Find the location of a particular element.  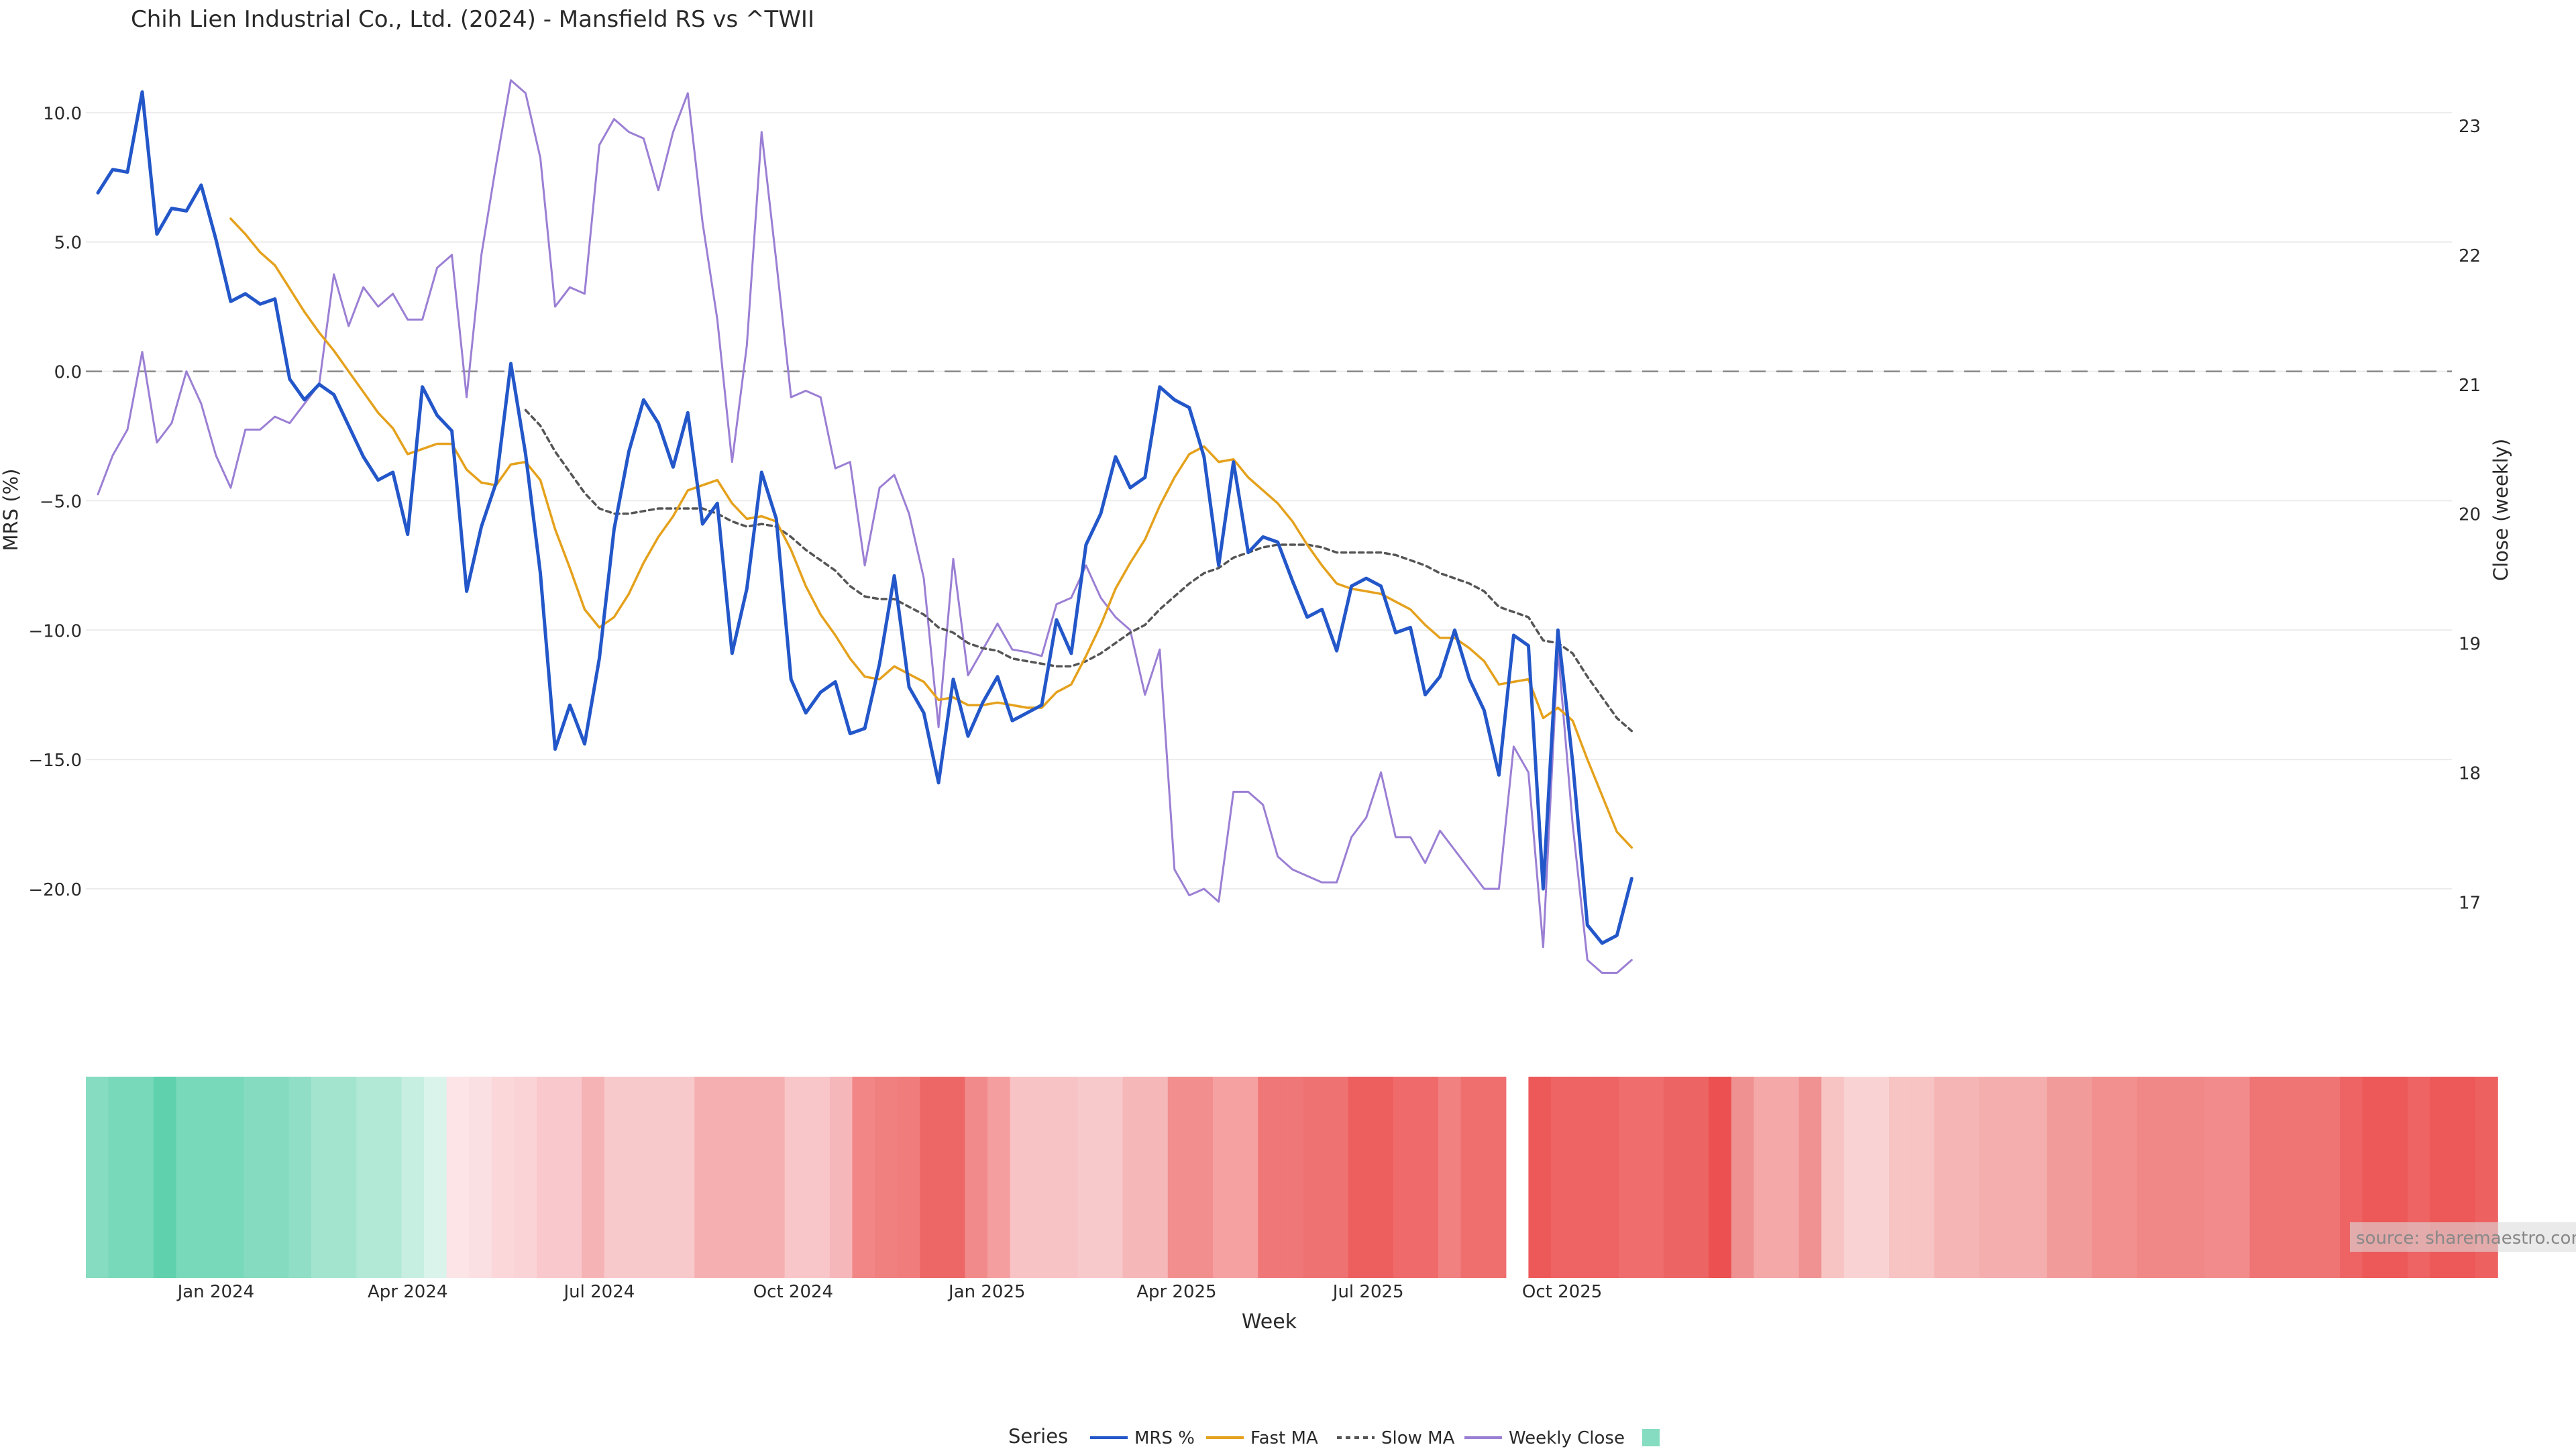

left-tick-label: 0.0 is located at coordinates (68, 373).